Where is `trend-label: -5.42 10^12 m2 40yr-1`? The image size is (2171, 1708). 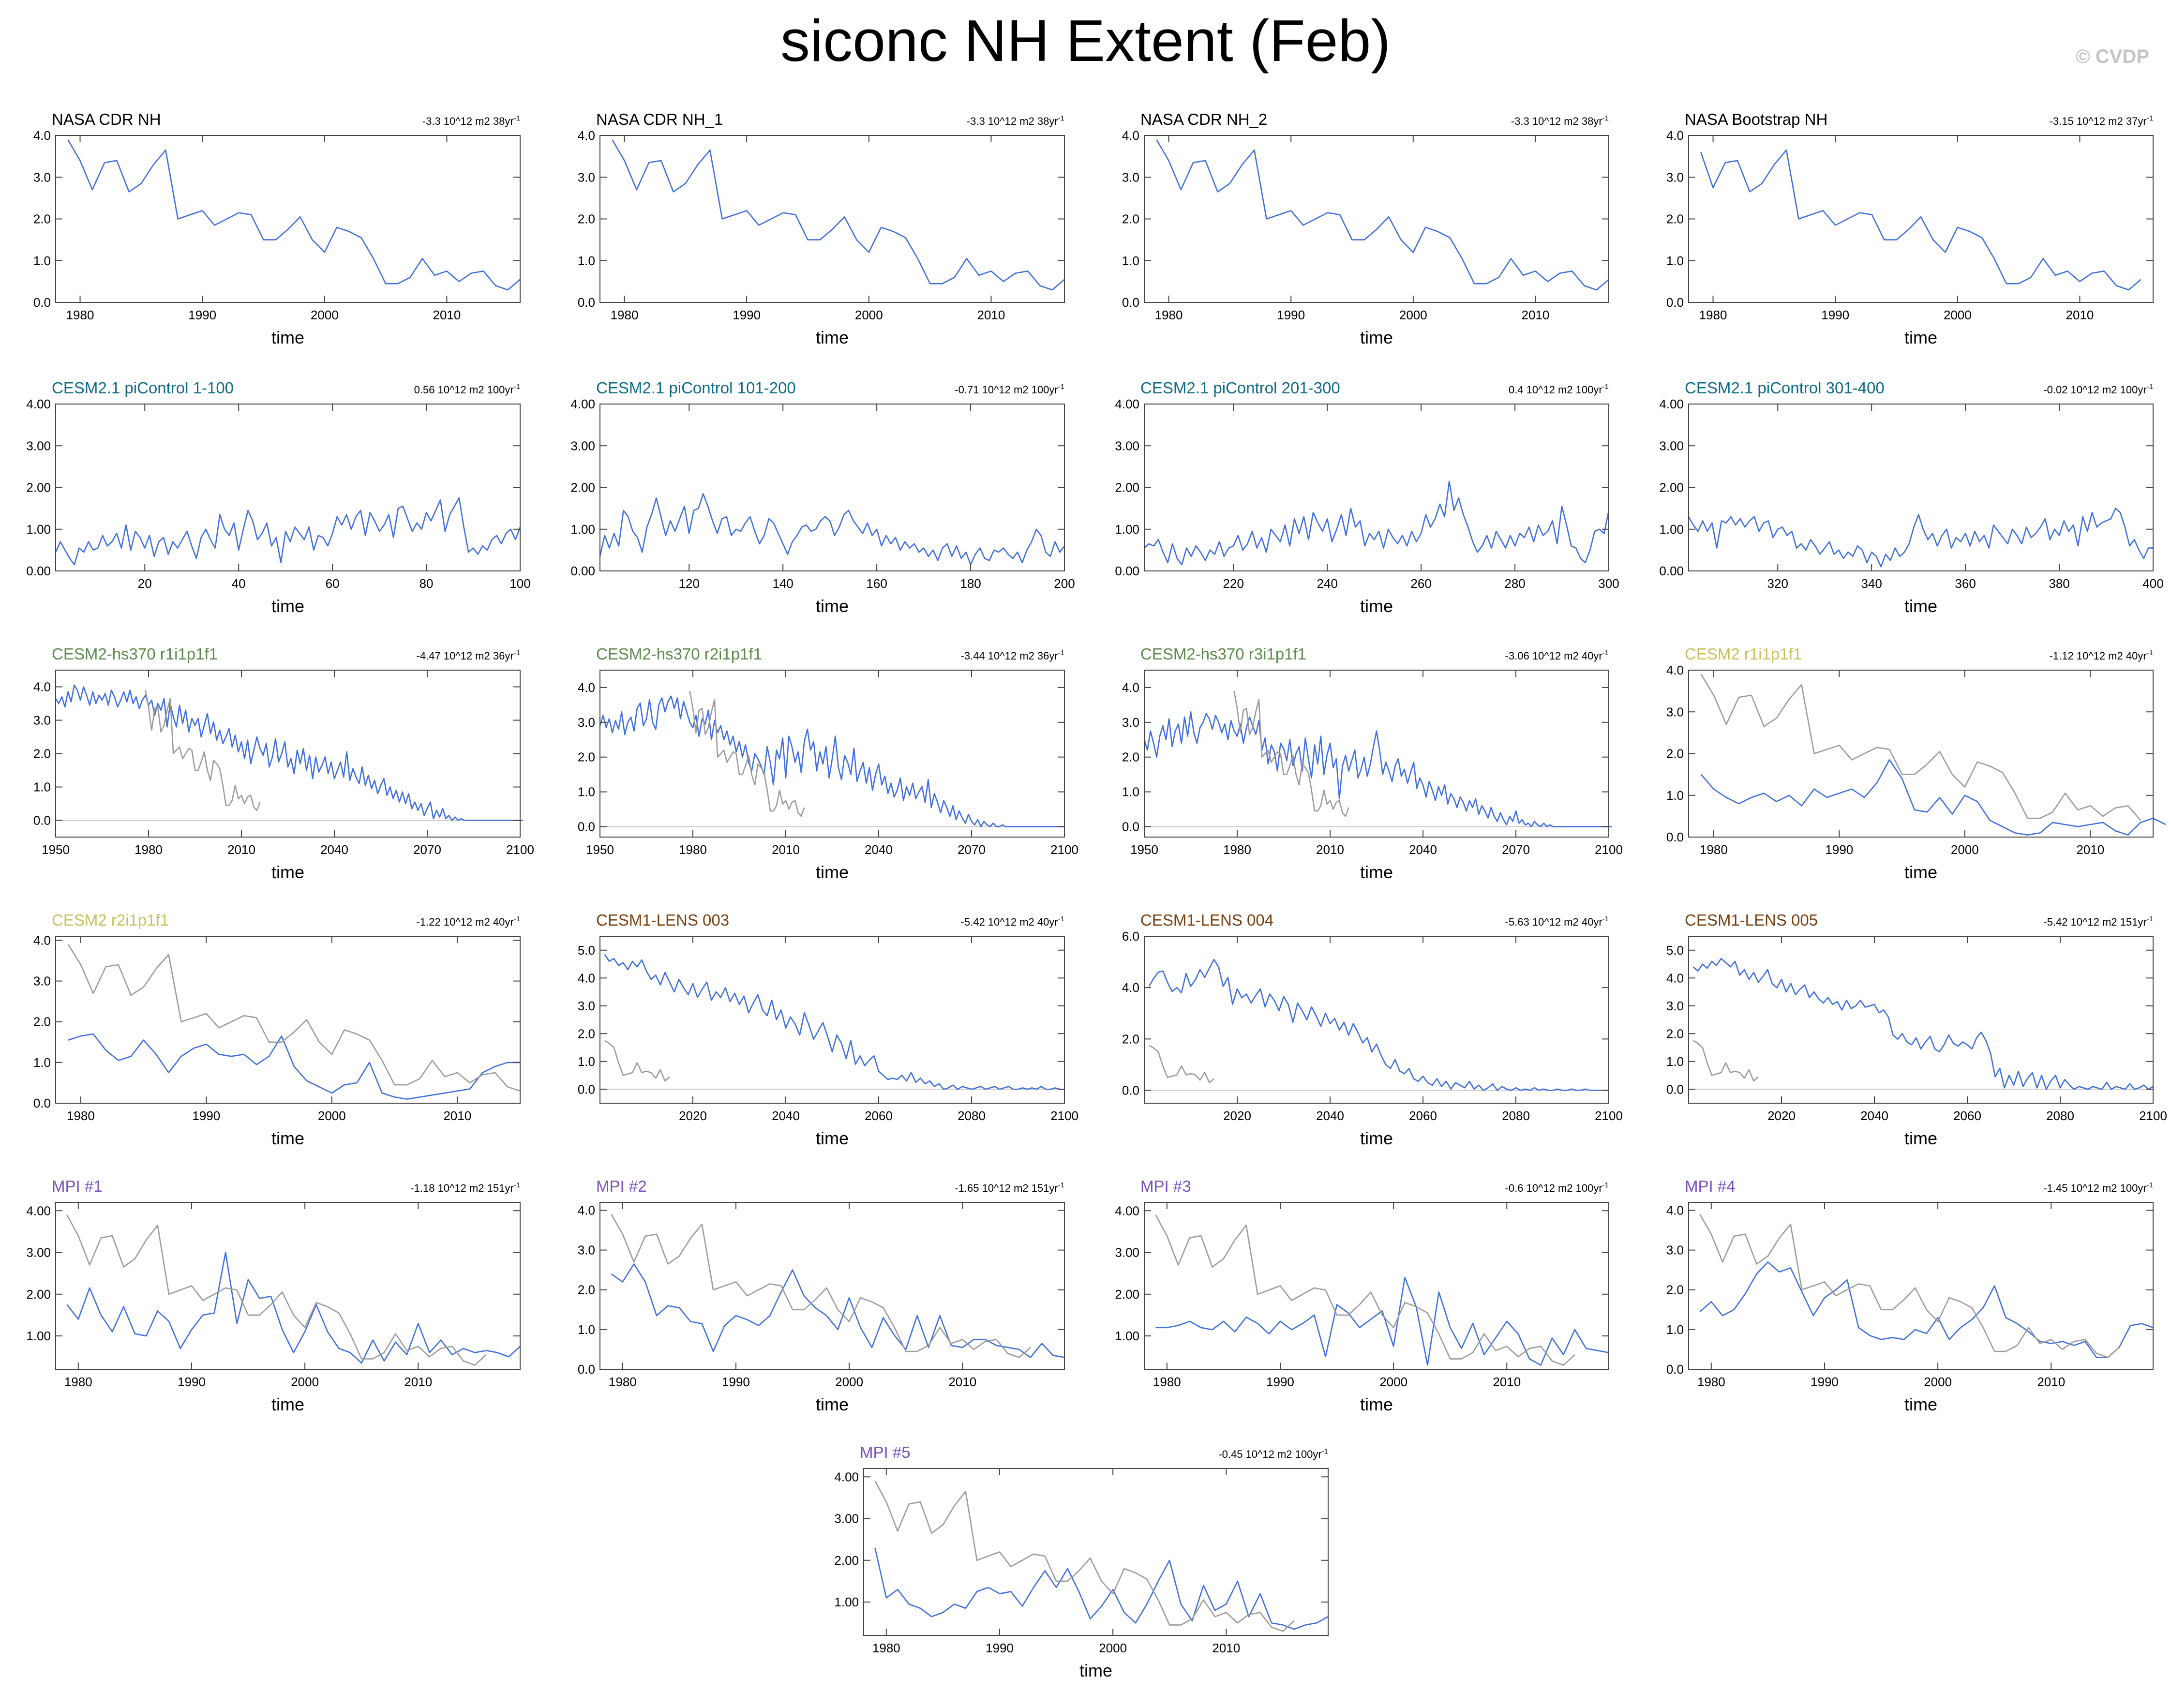 trend-label: -5.42 10^12 m2 40yr-1 is located at coordinates (1013, 922).